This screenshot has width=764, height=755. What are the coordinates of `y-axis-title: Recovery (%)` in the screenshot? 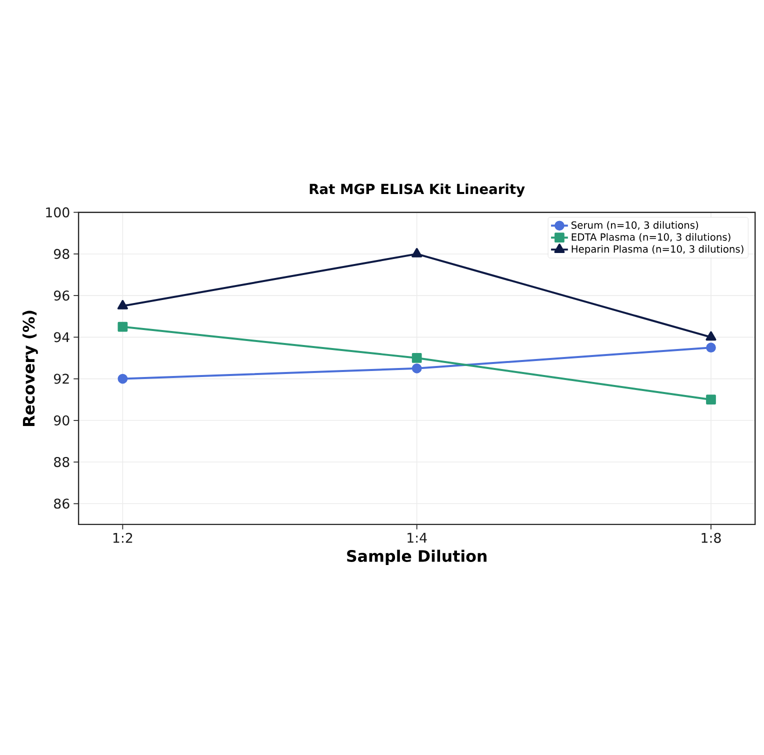 It's located at (30, 368).